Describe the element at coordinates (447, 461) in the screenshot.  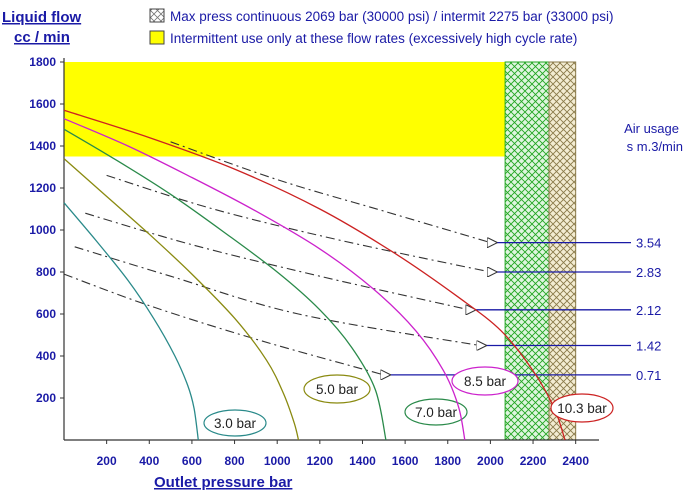
I see `x-tick-label: 1800` at that location.